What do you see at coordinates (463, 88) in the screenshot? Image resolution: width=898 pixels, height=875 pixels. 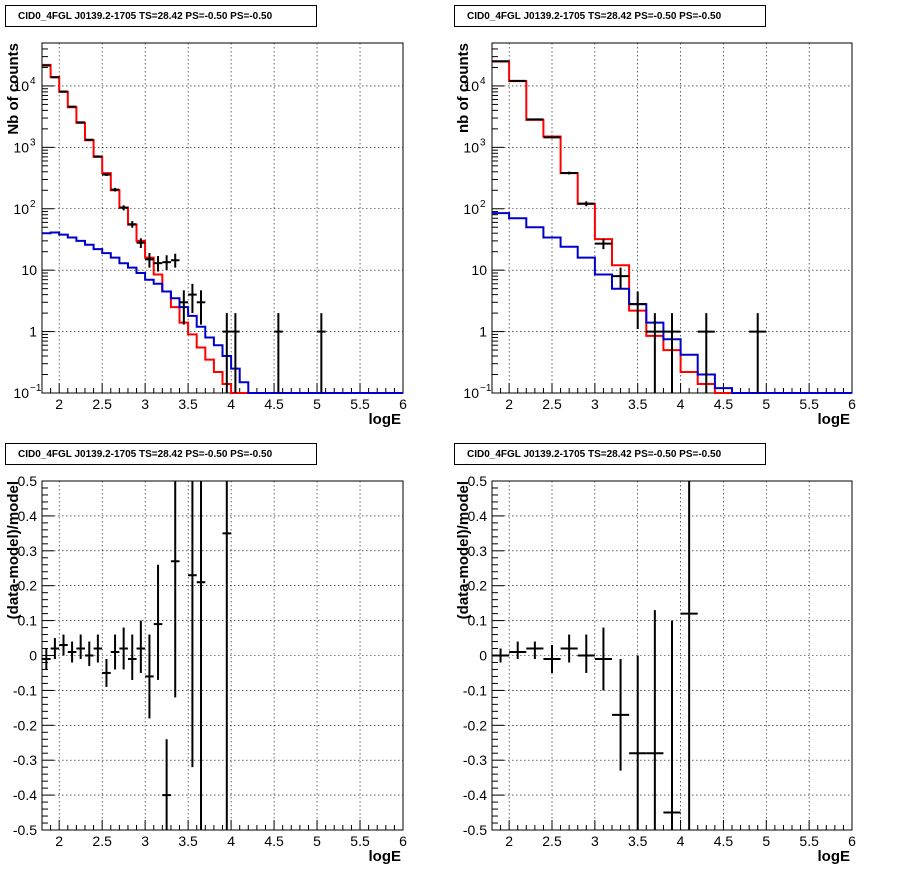 I see `y-axis-label: nb of counts` at bounding box center [463, 88].